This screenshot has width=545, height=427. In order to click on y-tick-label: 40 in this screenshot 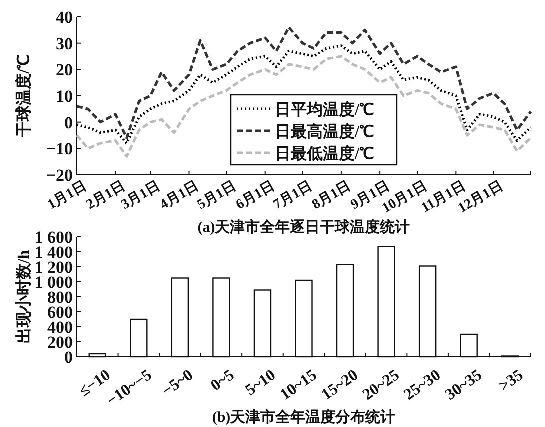, I will do `click(64, 17)`.